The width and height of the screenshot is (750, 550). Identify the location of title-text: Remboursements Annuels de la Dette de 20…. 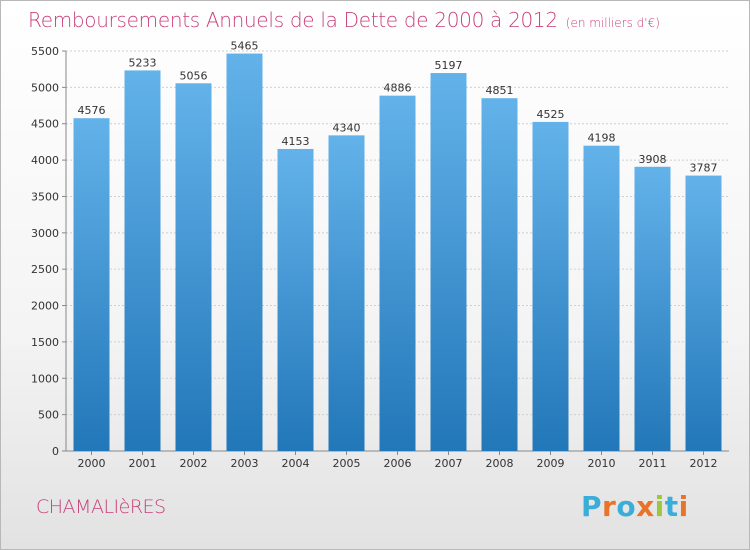
(293, 20).